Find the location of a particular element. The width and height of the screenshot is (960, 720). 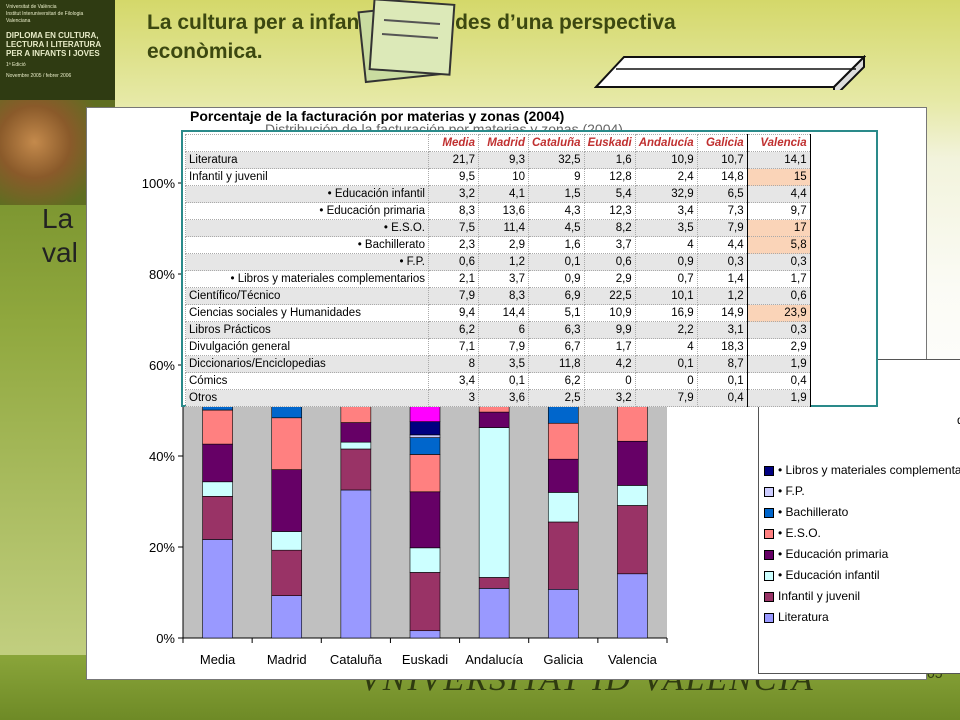

table-cell: 1,9 is located at coordinates (778, 364).